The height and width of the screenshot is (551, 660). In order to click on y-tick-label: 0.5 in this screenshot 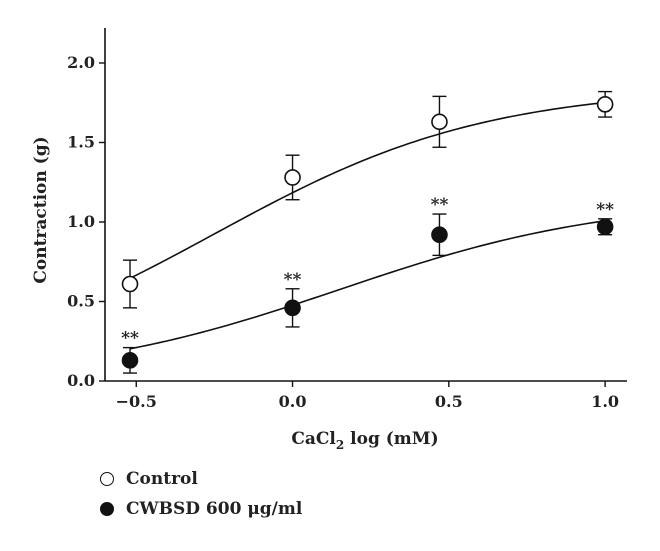, I will do `click(81, 300)`.